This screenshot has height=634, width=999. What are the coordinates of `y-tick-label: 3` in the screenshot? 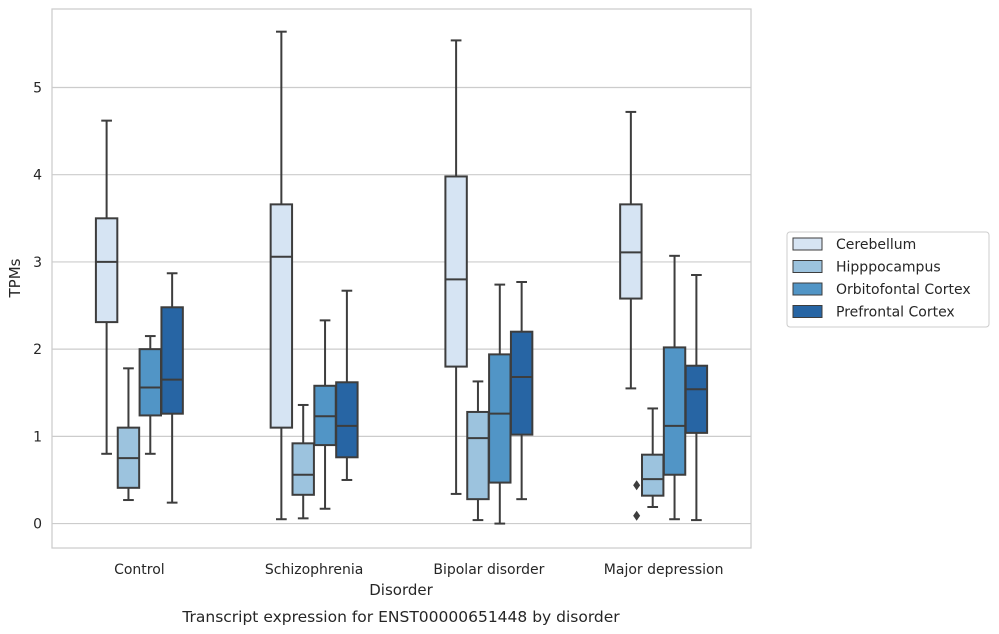 It's located at (37, 263).